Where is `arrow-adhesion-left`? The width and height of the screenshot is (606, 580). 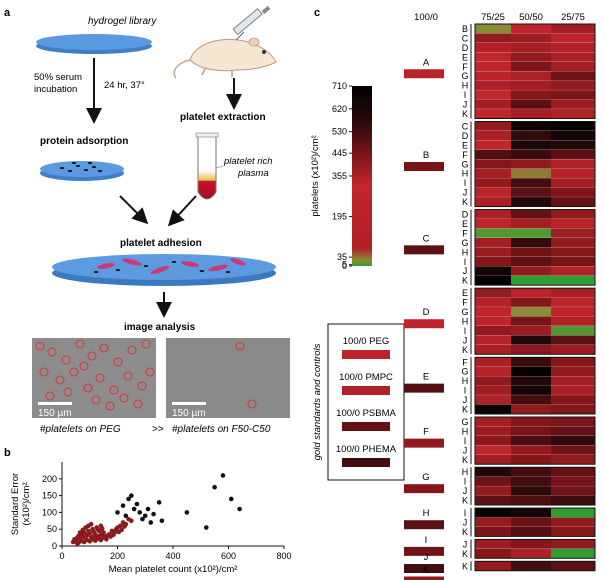
arrow-adhesion-left is located at coordinates (134, 210).